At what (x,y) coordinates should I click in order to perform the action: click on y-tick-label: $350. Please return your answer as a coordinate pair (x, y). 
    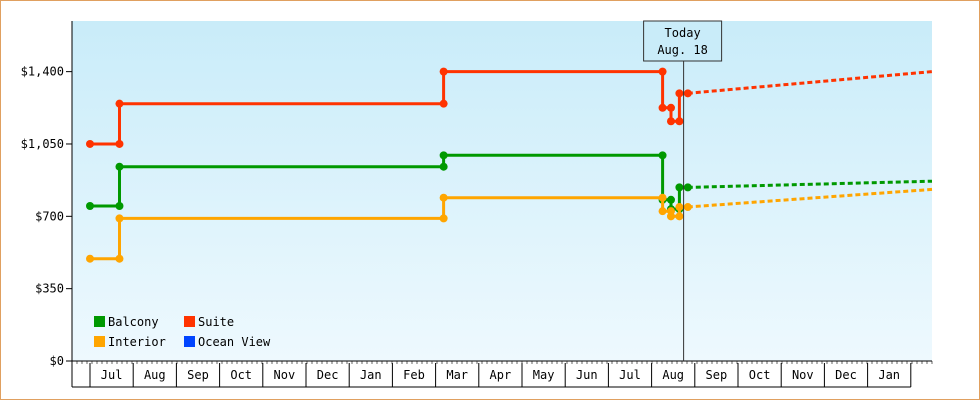
    Looking at the image, I should click on (49, 289).